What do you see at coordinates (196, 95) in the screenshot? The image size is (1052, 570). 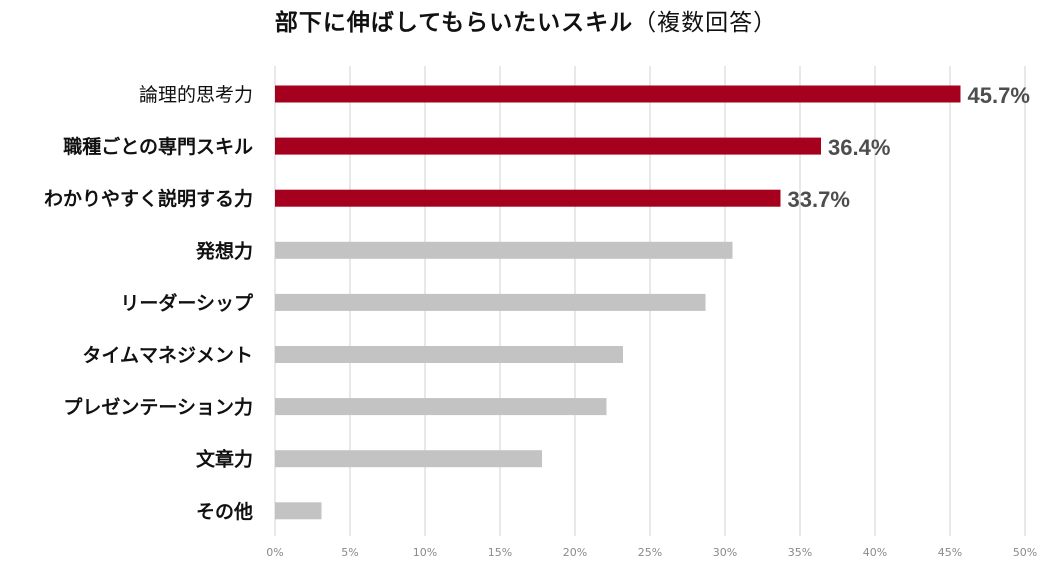 I see `category-label: 論理的思考力` at bounding box center [196, 95].